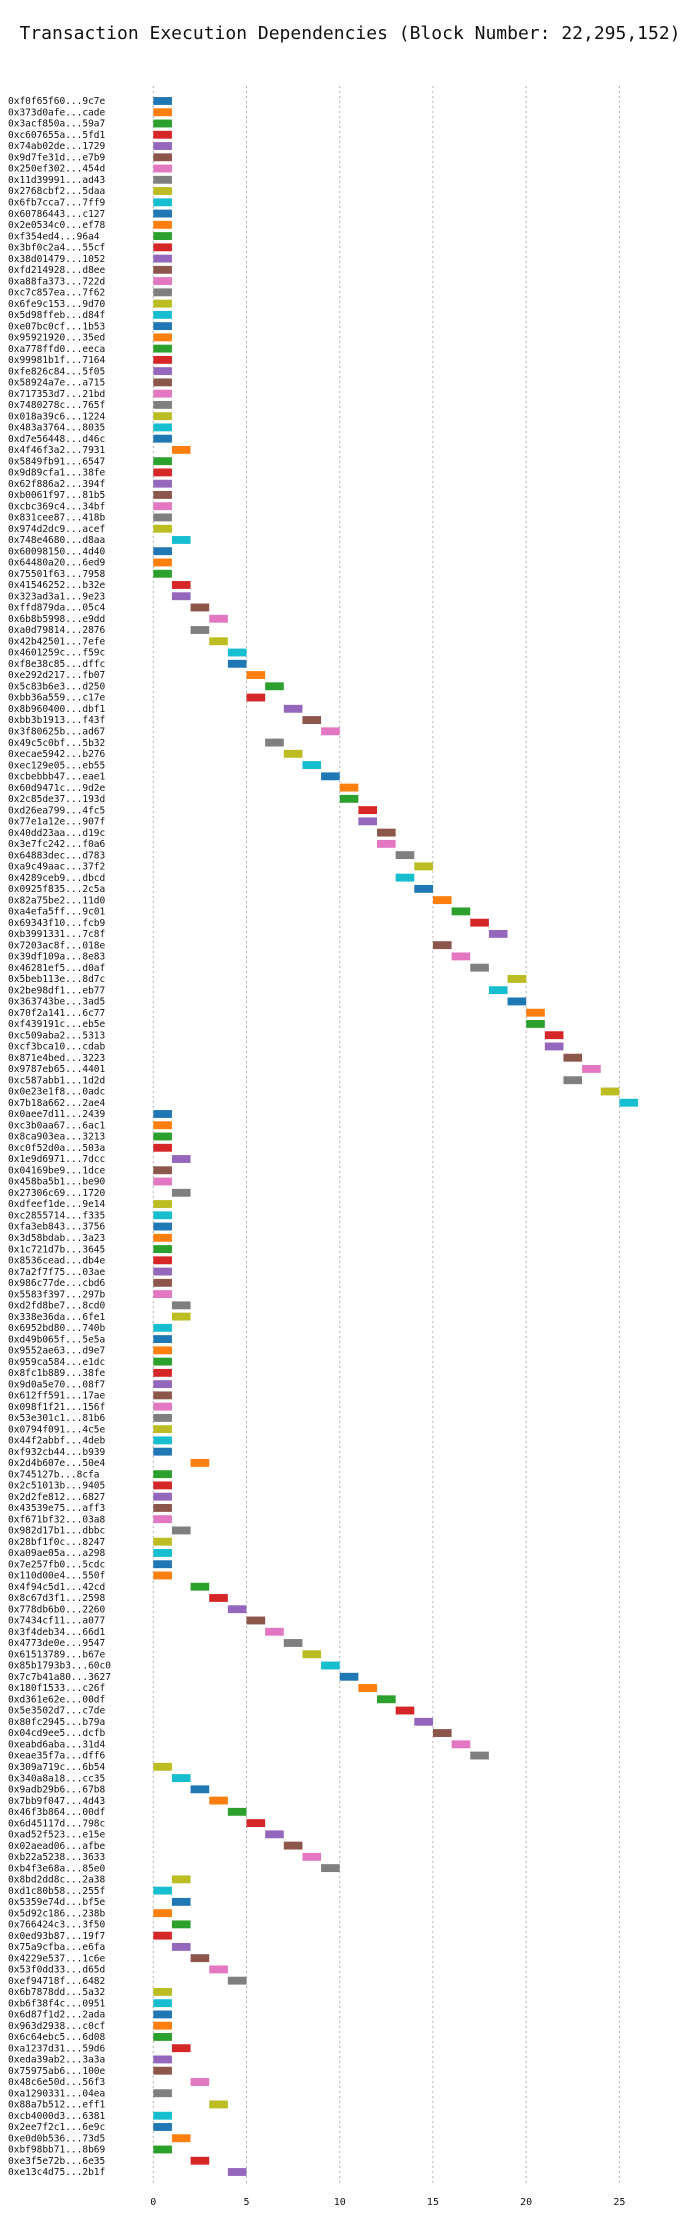 Image resolution: width=700 pixels, height=2220 pixels. Describe the element at coordinates (57, 1306) in the screenshot. I see `y-tick-label: 0xd2fd8be7...8cd0` at that location.